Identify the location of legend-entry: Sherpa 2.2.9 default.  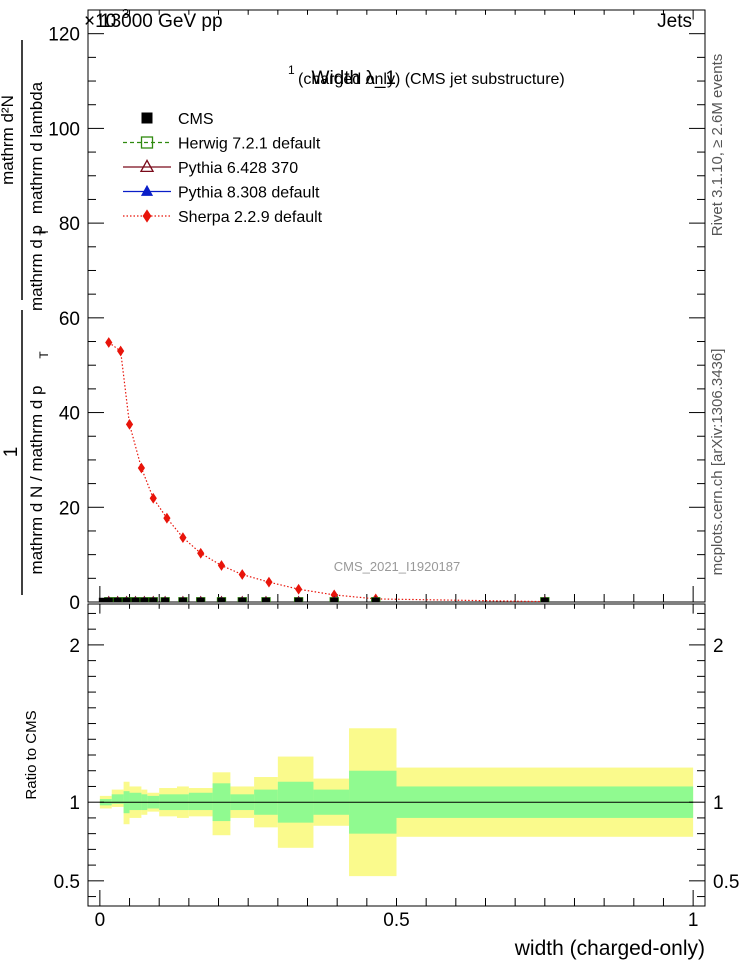
(223, 217).